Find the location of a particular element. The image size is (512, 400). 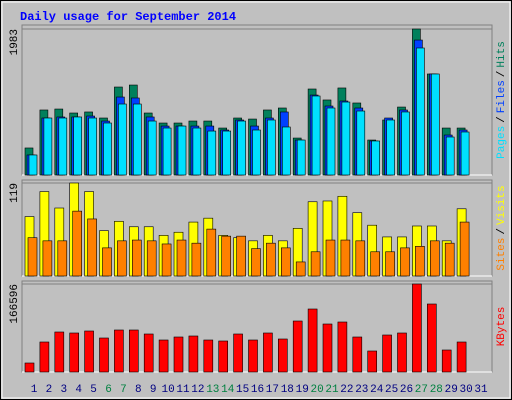

x-tick-label: 18 is located at coordinates (287, 390).